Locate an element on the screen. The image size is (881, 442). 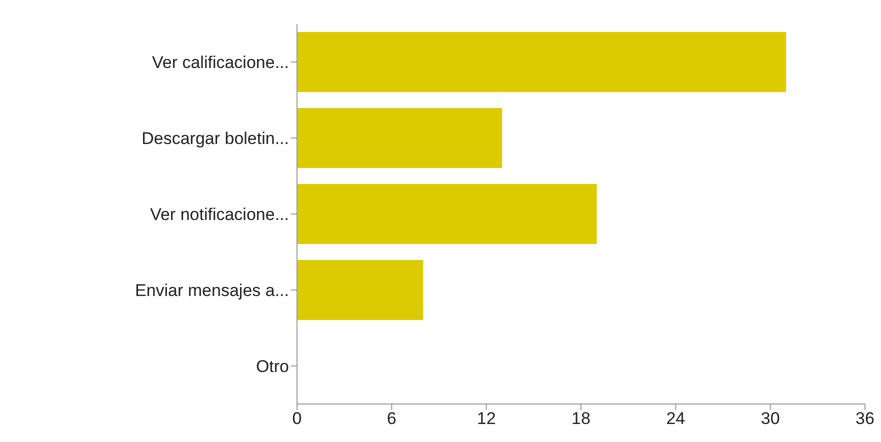
x-tick-label: 30 is located at coordinates (770, 418).